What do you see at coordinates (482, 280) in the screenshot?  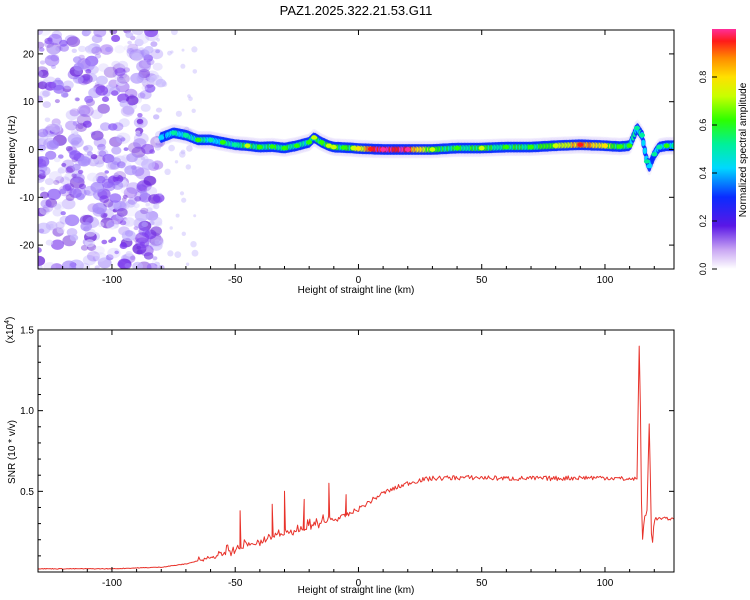 I see `x-tick-label: 50` at bounding box center [482, 280].